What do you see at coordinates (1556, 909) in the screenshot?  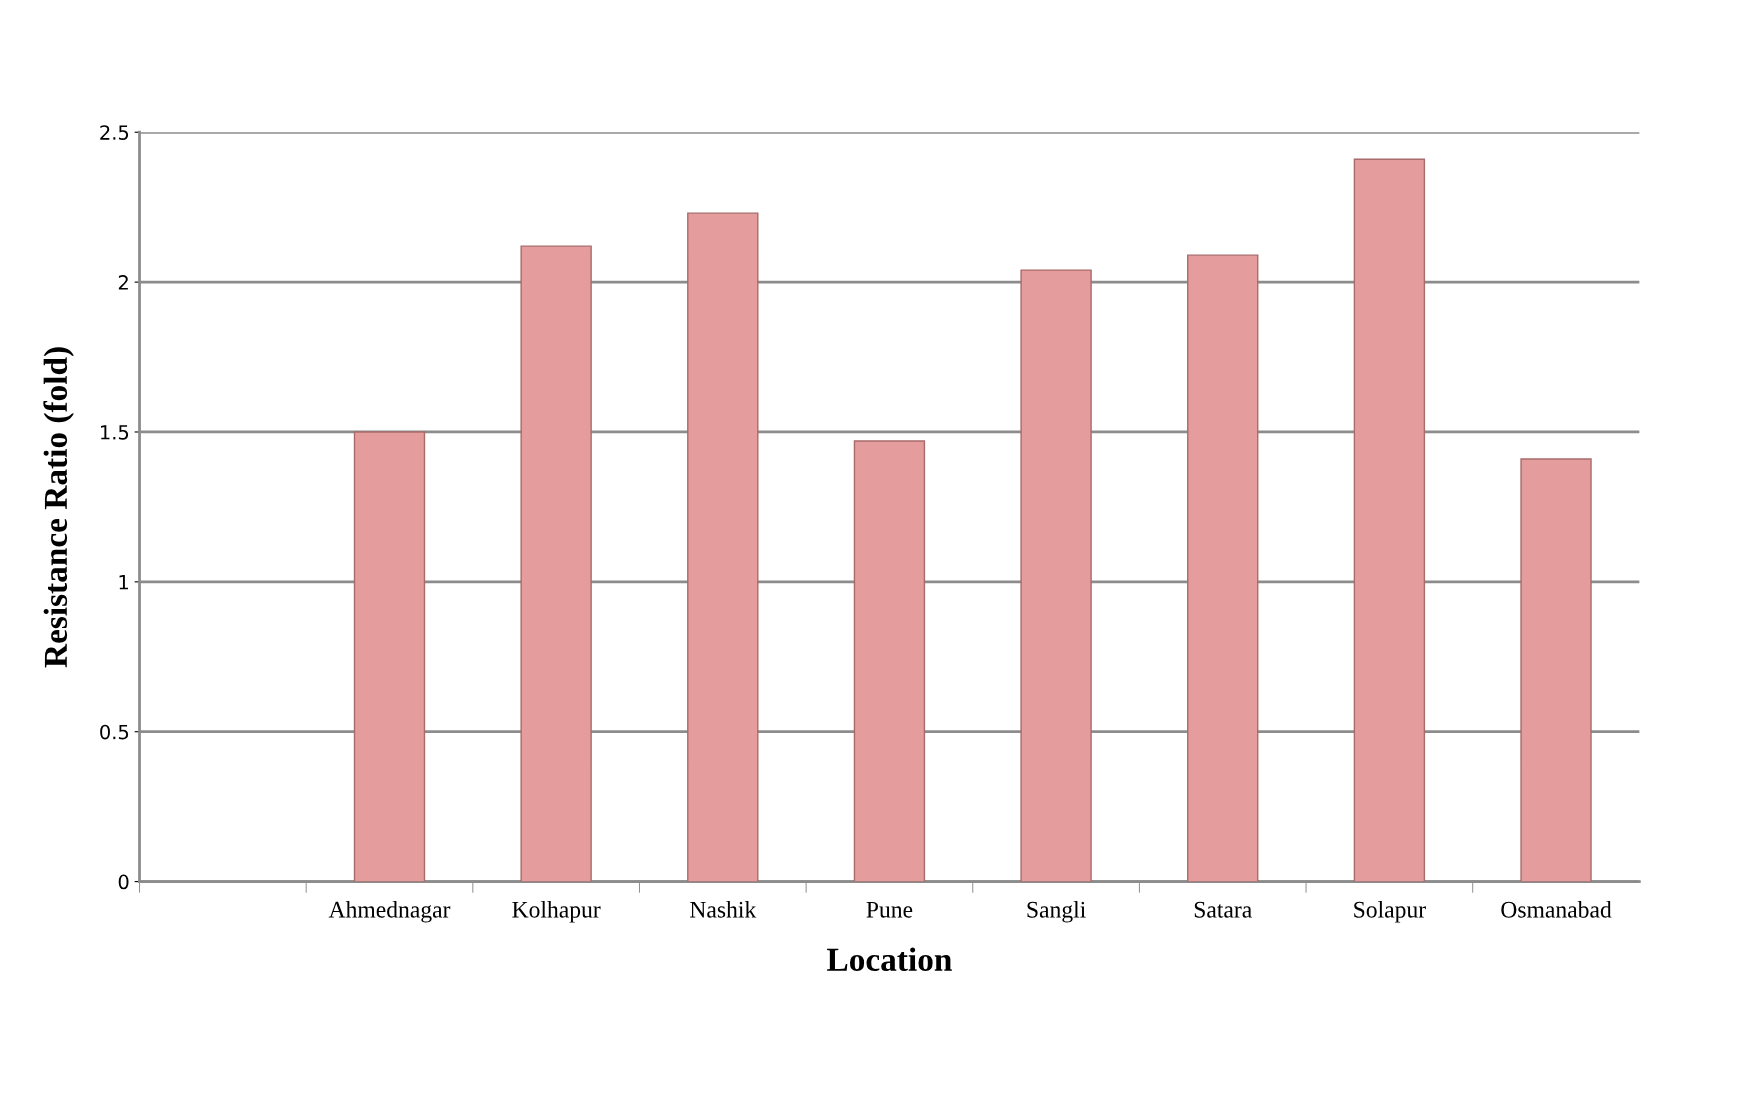 I see `x-tick-label: Osmanabad` at bounding box center [1556, 909].